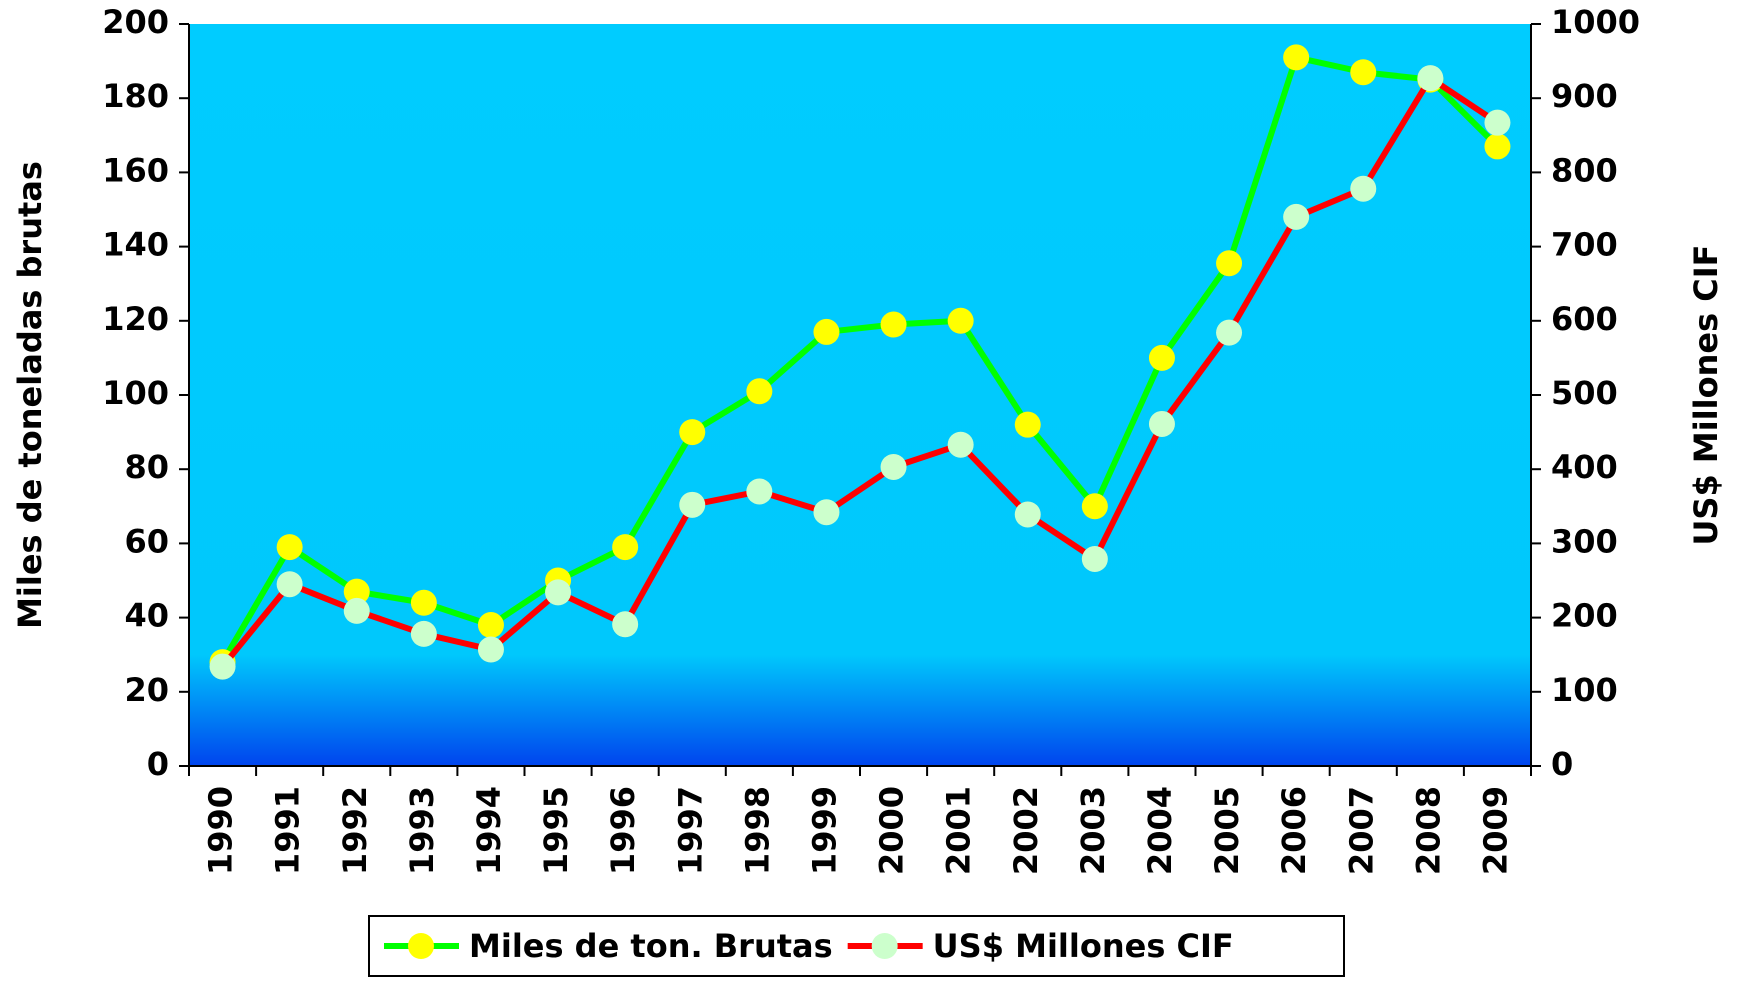 This screenshot has width=1738, height=1000. What do you see at coordinates (135, 96) in the screenshot?
I see `y-tick-label: 180` at bounding box center [135, 96].